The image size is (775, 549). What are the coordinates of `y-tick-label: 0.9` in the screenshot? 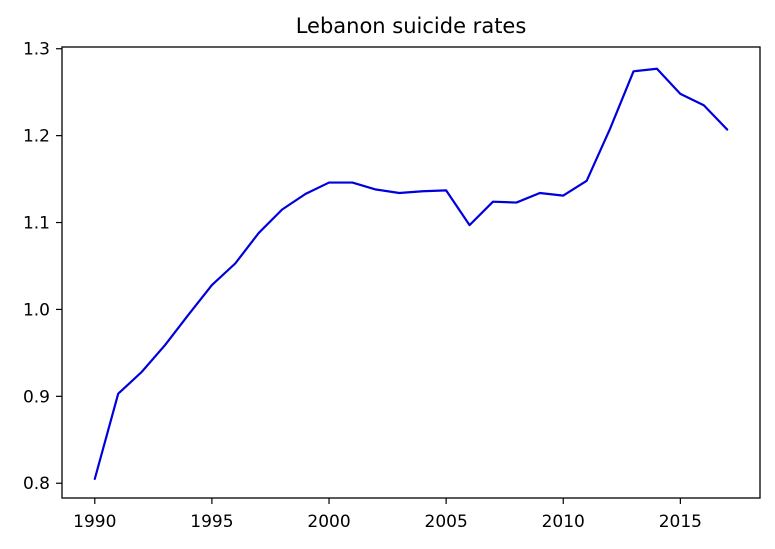 It's located at (36, 397).